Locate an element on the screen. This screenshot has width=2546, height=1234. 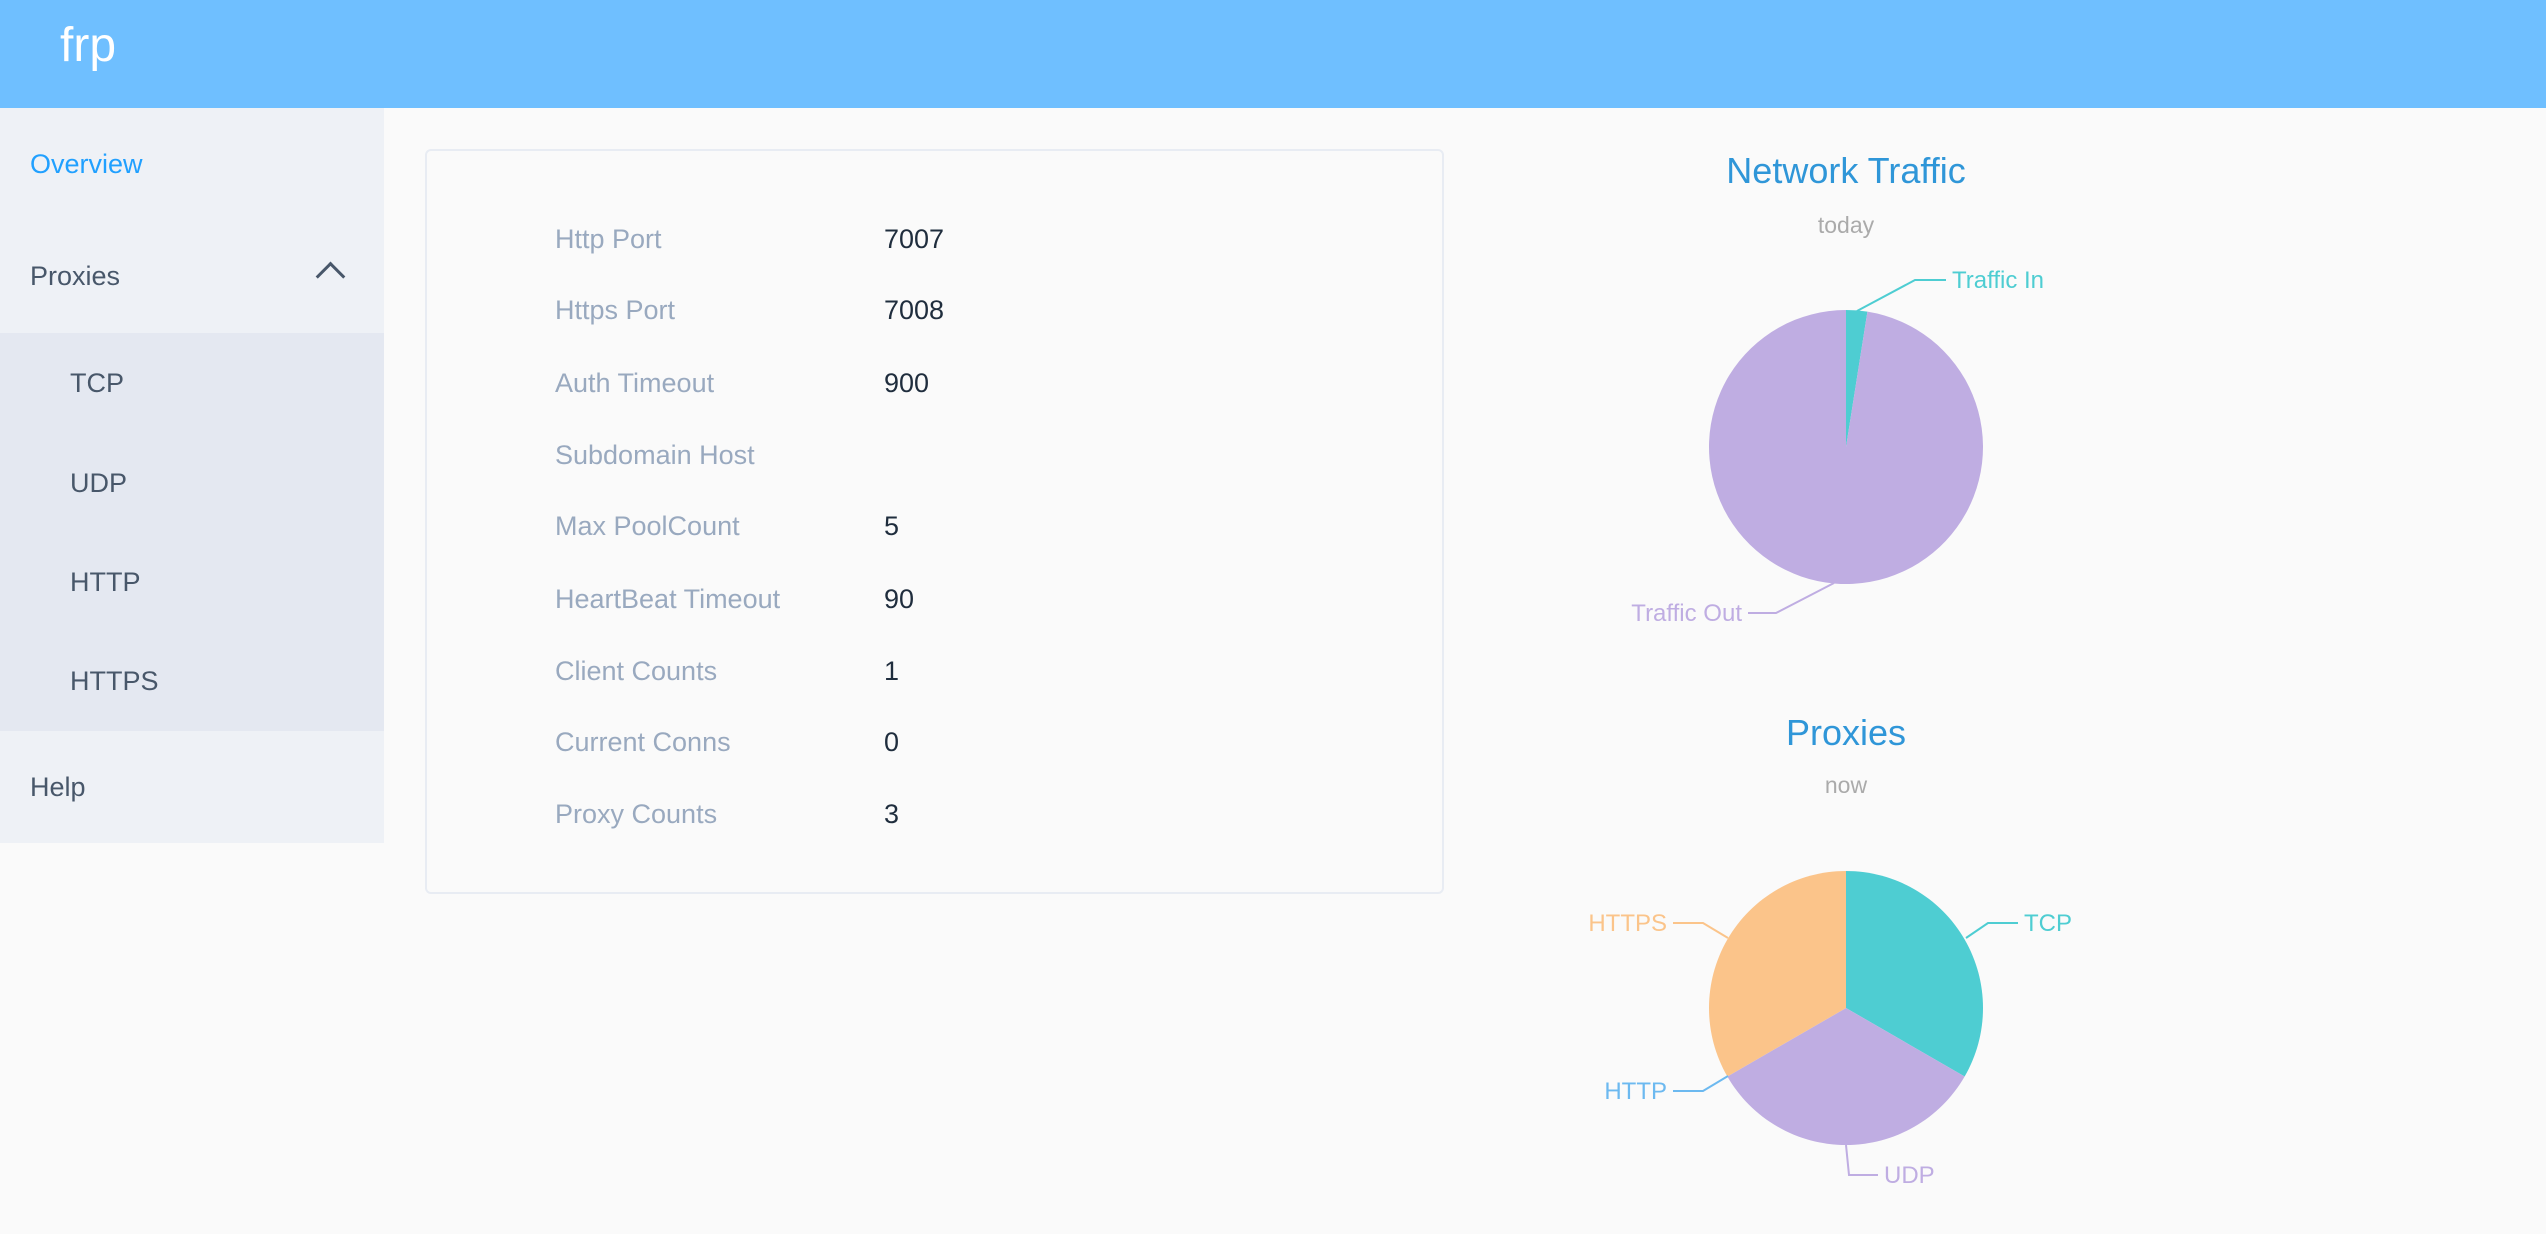
leader-traffic-out is located at coordinates (1791, 598).